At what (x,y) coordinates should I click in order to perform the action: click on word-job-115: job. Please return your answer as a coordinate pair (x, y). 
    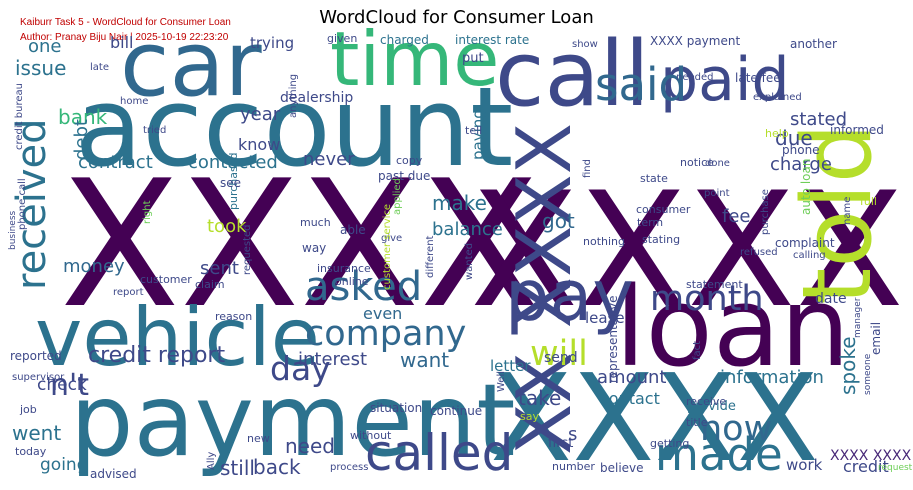
    Looking at the image, I should click on (28, 409).